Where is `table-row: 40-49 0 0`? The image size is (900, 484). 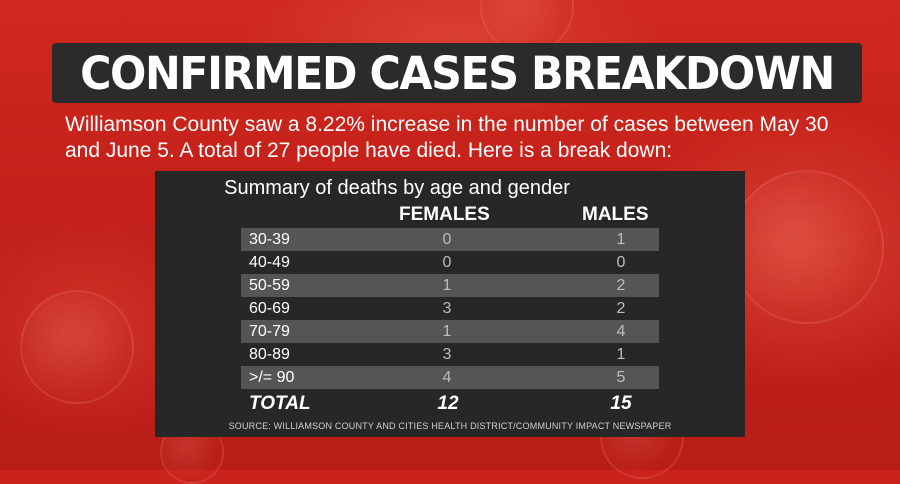 table-row: 40-49 0 0 is located at coordinates (450, 262).